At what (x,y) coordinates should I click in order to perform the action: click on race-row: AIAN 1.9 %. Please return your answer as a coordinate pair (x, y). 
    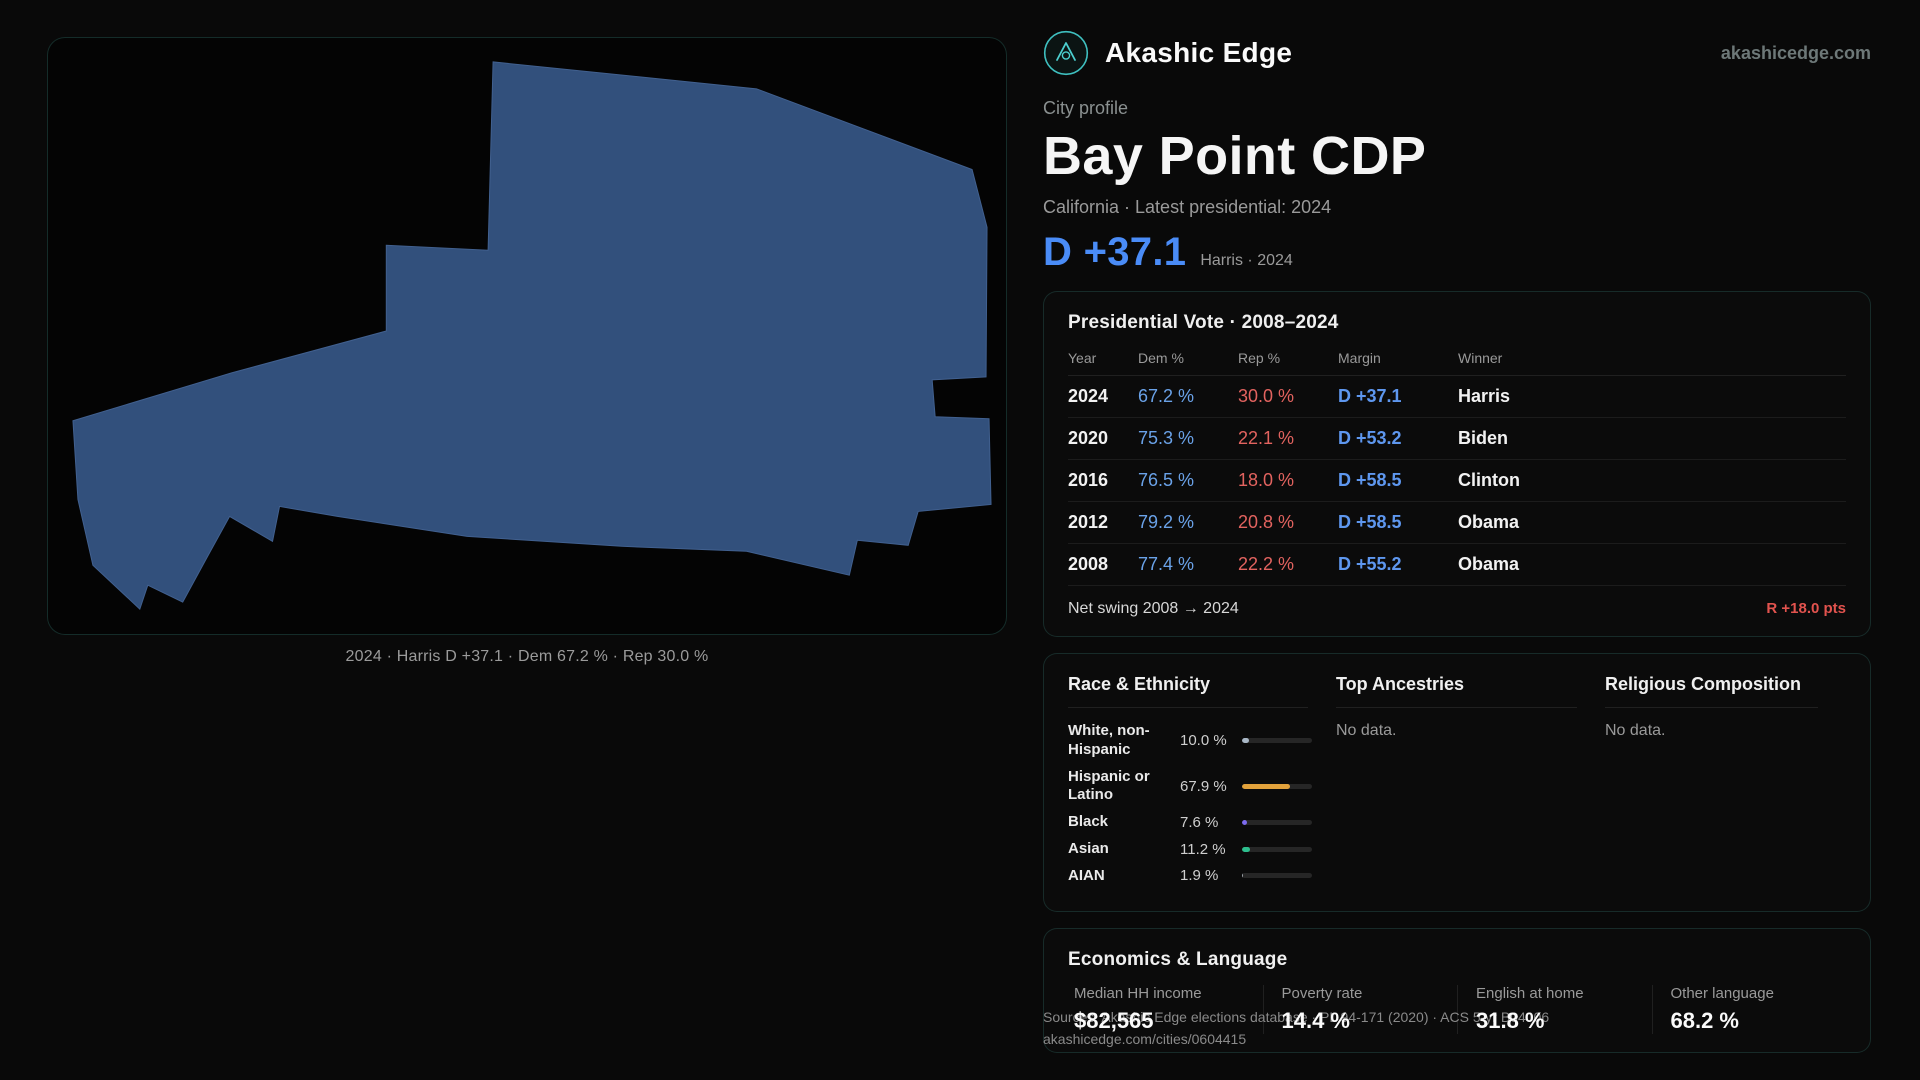
    Looking at the image, I should click on (1190, 876).